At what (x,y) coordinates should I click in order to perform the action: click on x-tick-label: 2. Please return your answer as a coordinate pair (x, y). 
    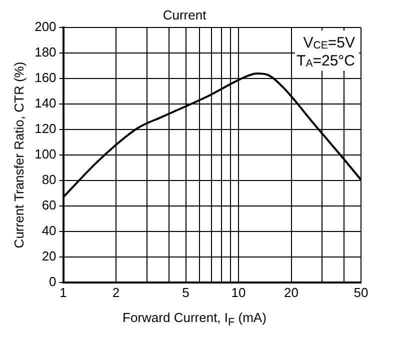
    Looking at the image, I should click on (116, 292).